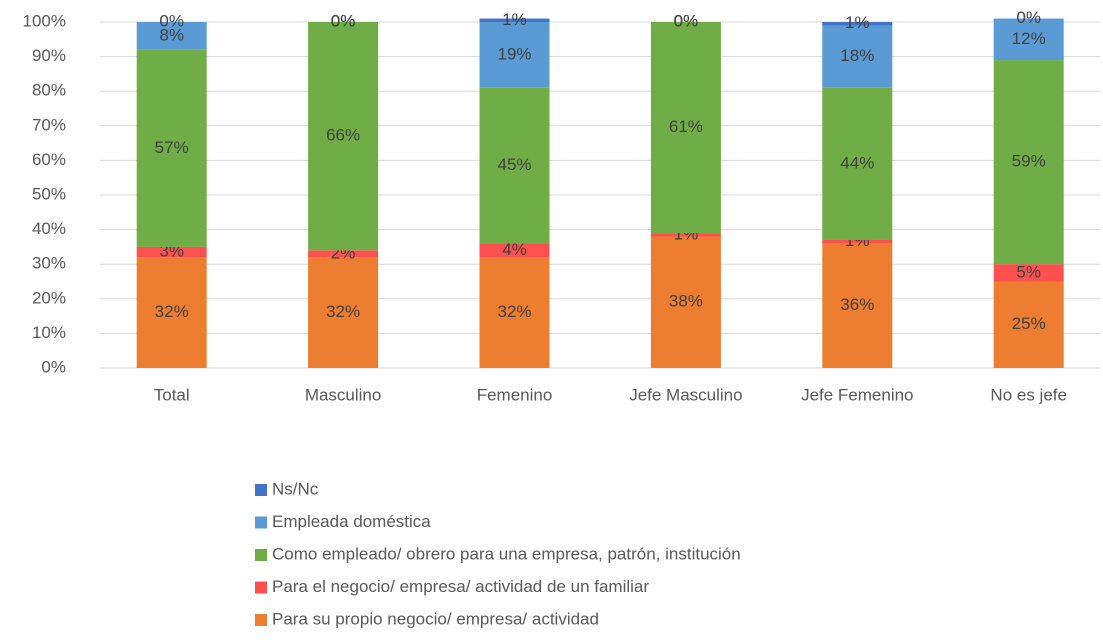 This screenshot has height=642, width=1103. I want to click on x-tick-label: Masculino, so click(343, 394).